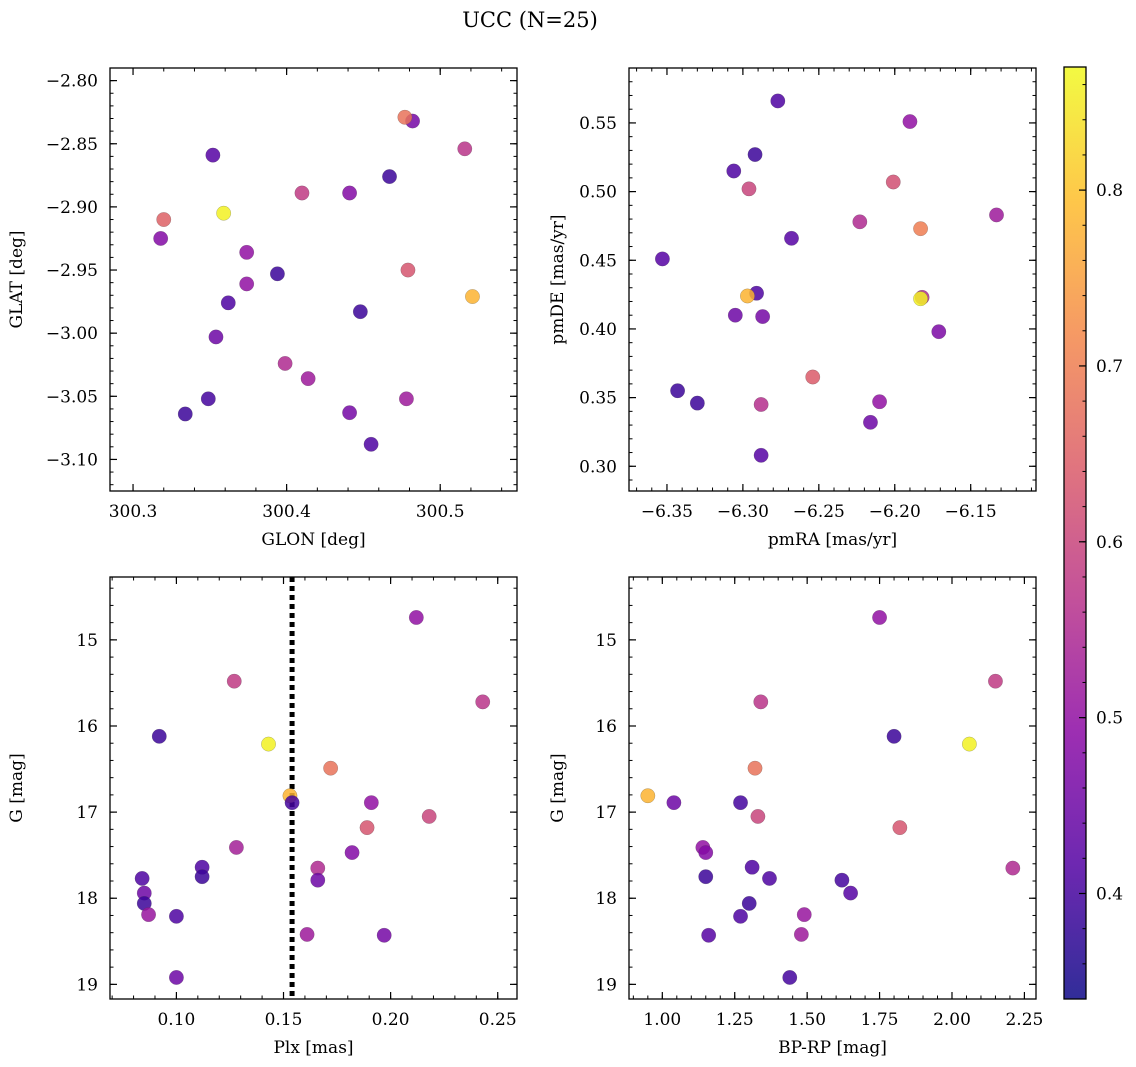  Describe the element at coordinates (17, 279) in the screenshot. I see `y-axis-label: GLAT [deg]` at that location.